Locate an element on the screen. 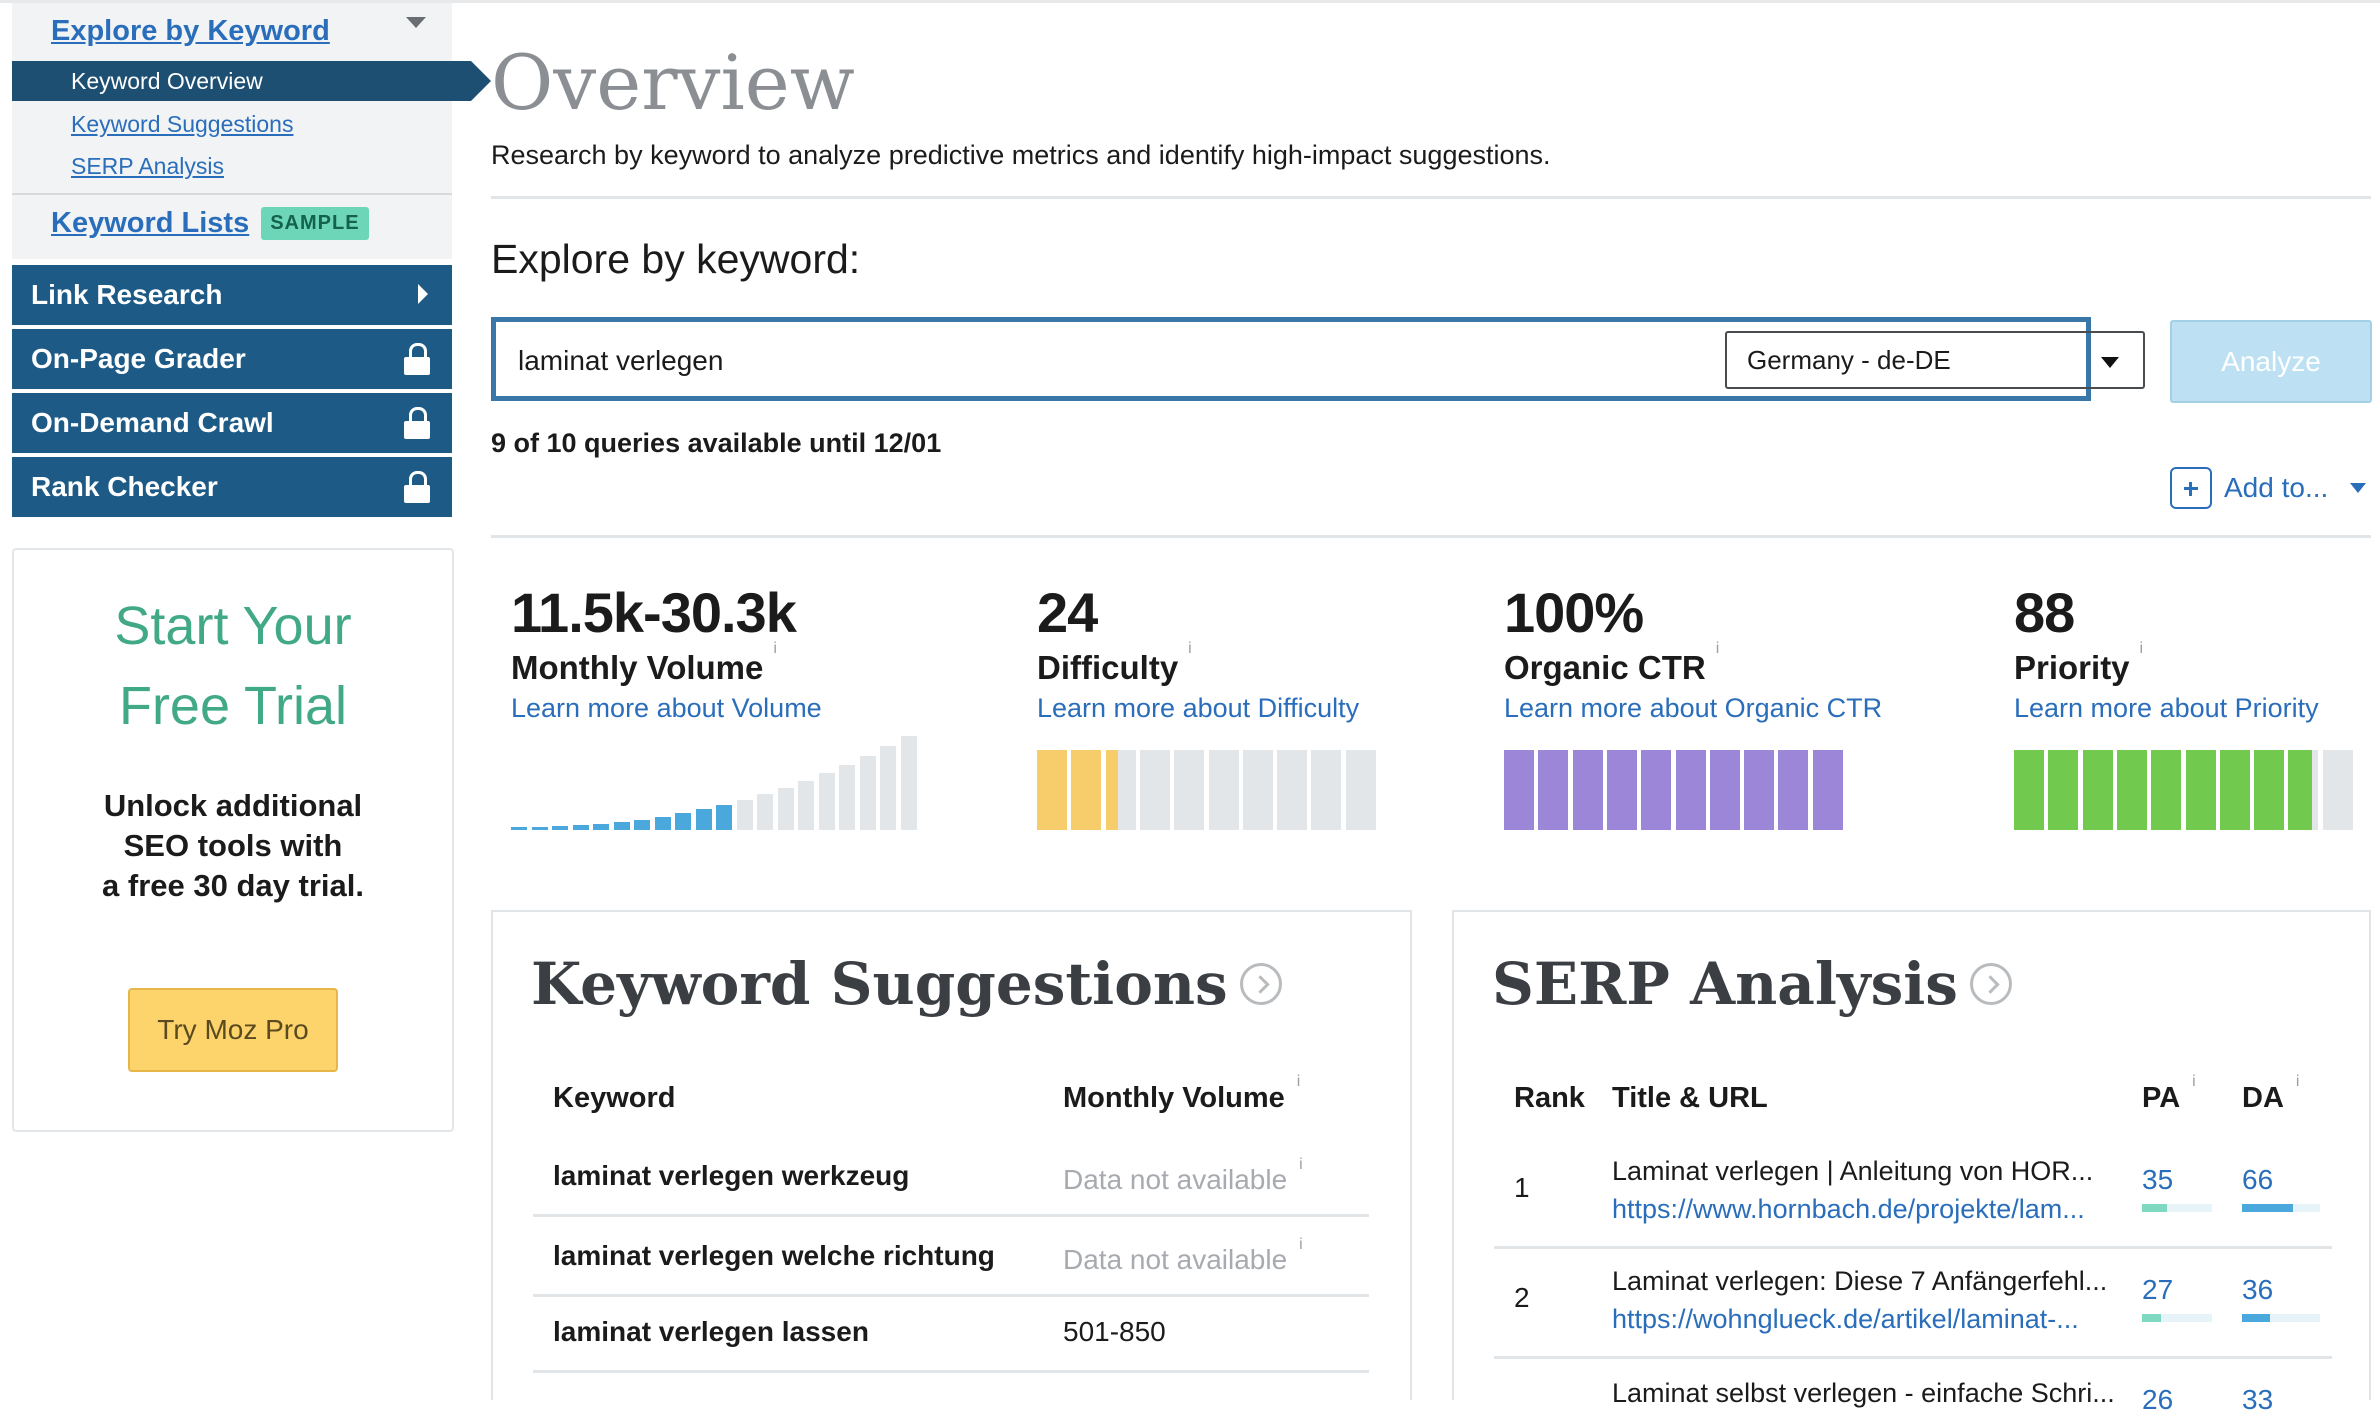 This screenshot has height=1416, width=2380. metric-label-text: Monthly Volume is located at coordinates (637, 667).